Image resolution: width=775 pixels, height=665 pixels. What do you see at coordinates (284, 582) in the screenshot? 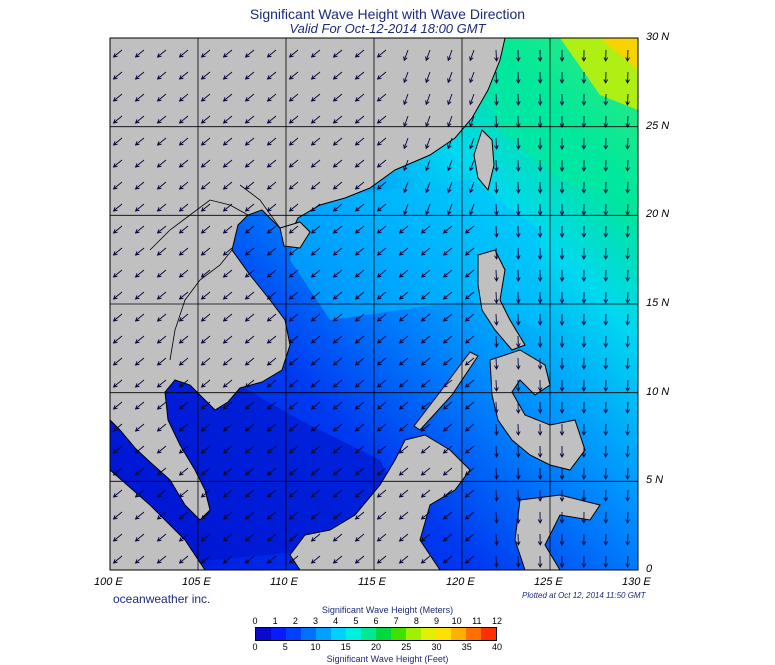
I see `lon-tick-label: 110 E` at bounding box center [284, 582].